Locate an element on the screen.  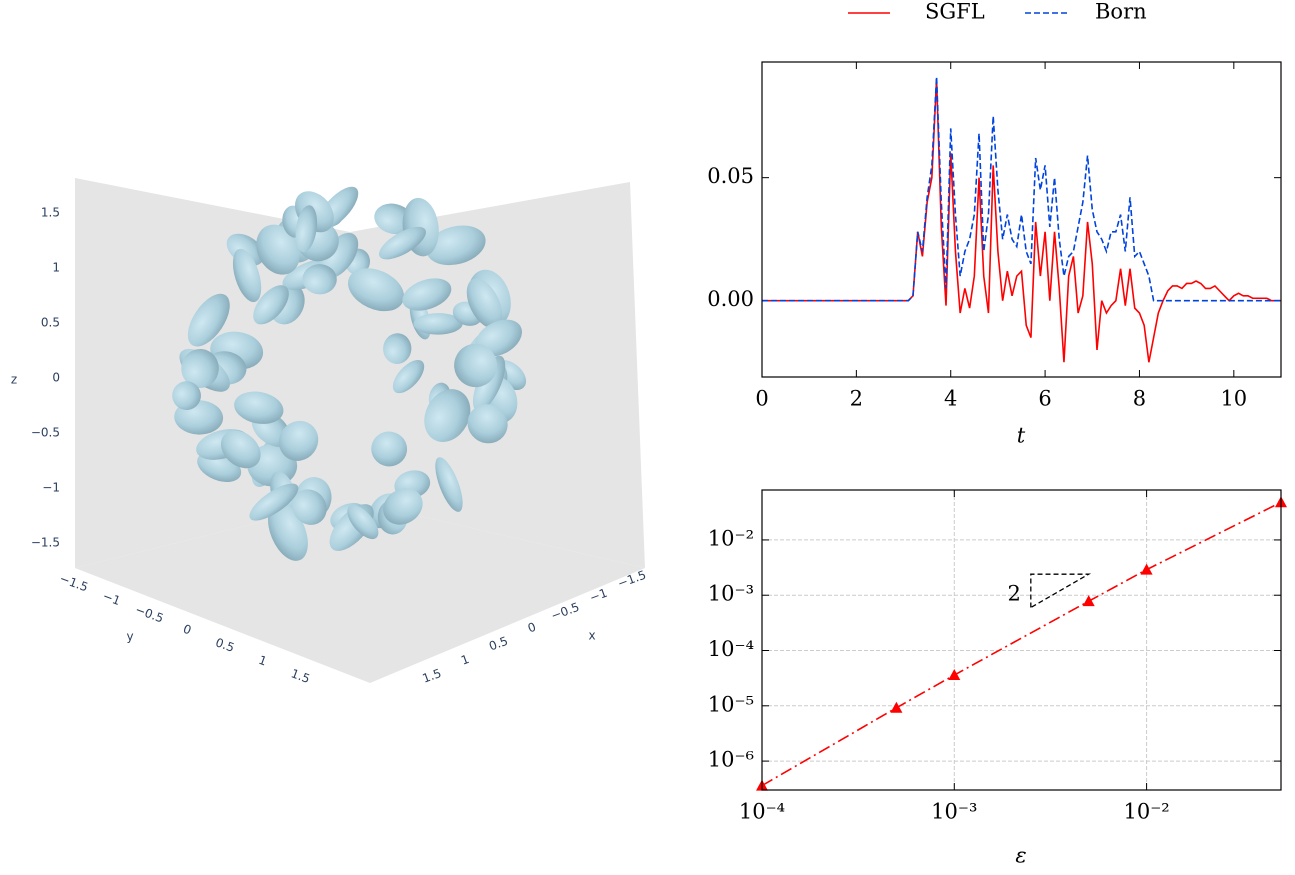
y-tick-label: 0 is located at coordinates (187, 630).